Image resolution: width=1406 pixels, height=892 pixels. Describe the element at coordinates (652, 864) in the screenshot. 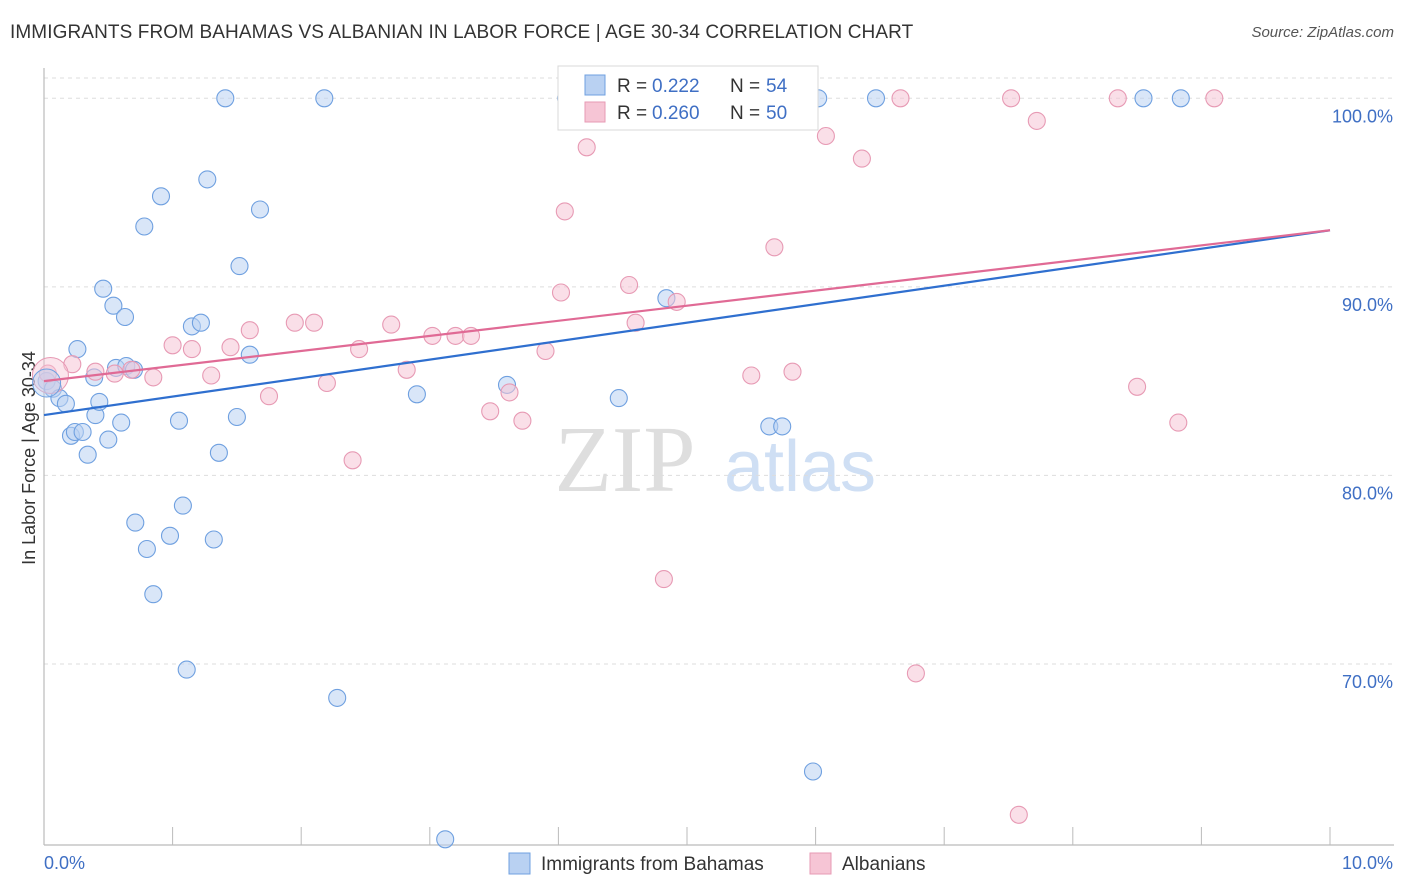

I see `bottom-legend-label-bahamas: Immigrants from Bahamas` at that location.